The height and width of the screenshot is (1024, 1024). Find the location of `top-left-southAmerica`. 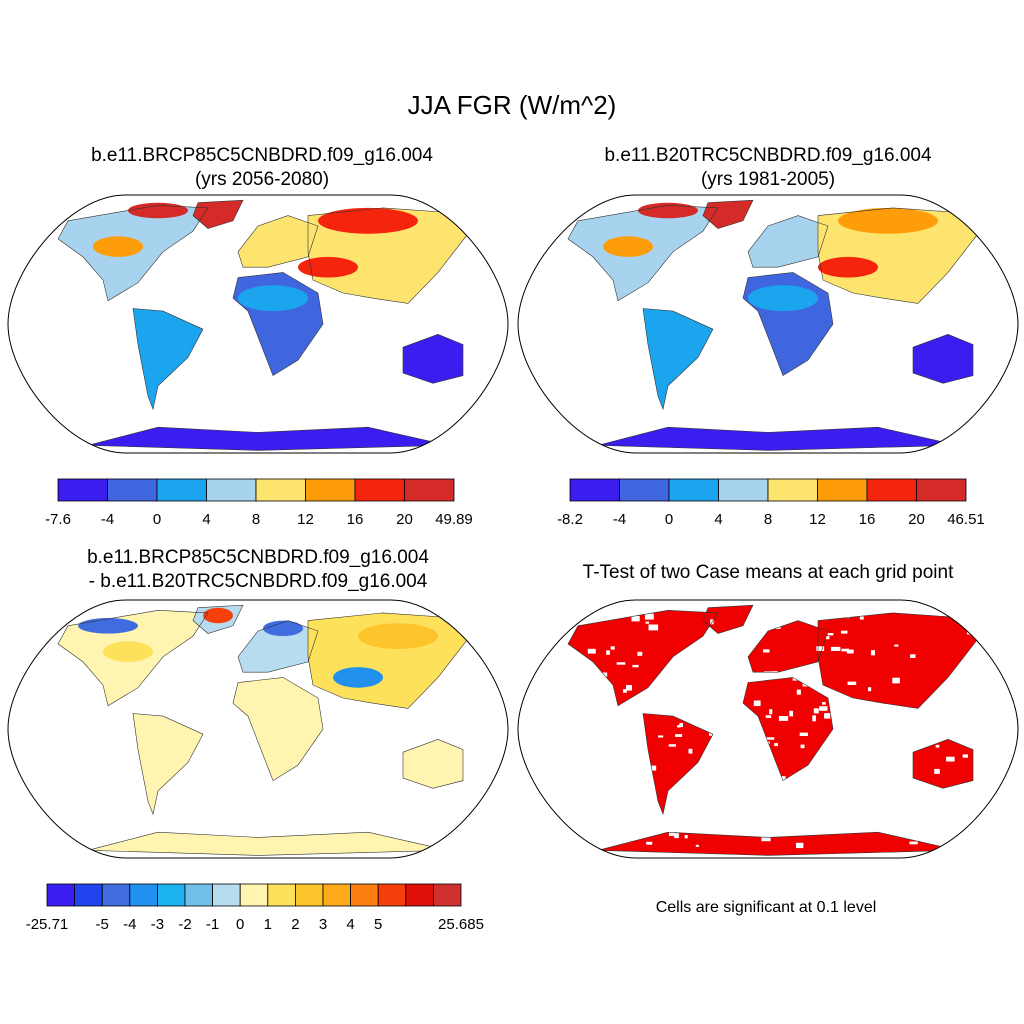

top-left-southAmerica is located at coordinates (168, 359).